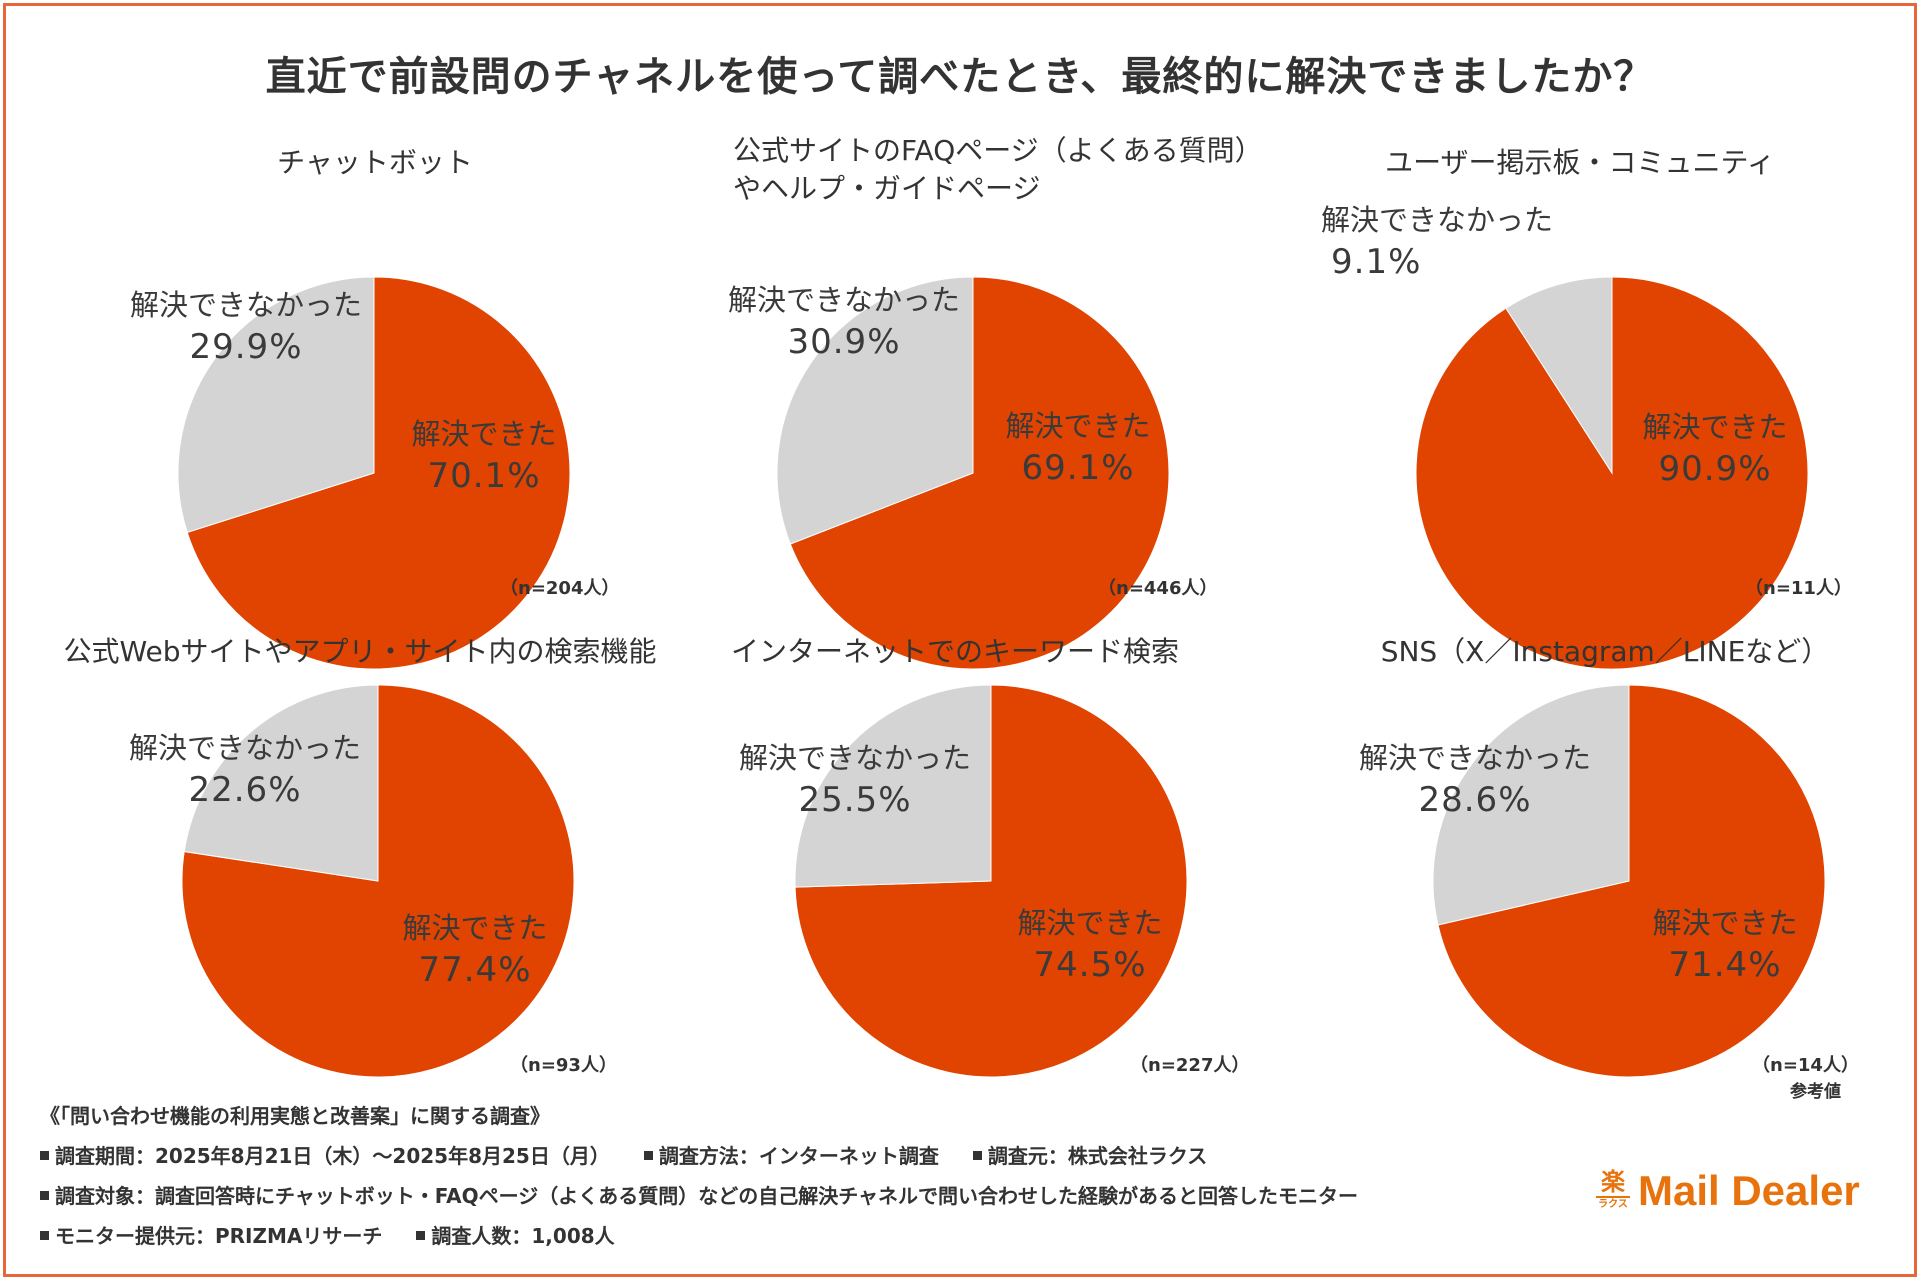 Image resolution: width=1920 pixels, height=1280 pixels. What do you see at coordinates (998, 150) in the screenshot?
I see `pie-title-line-1: 公式サイトのFAQページ（よくある質問）` at bounding box center [998, 150].